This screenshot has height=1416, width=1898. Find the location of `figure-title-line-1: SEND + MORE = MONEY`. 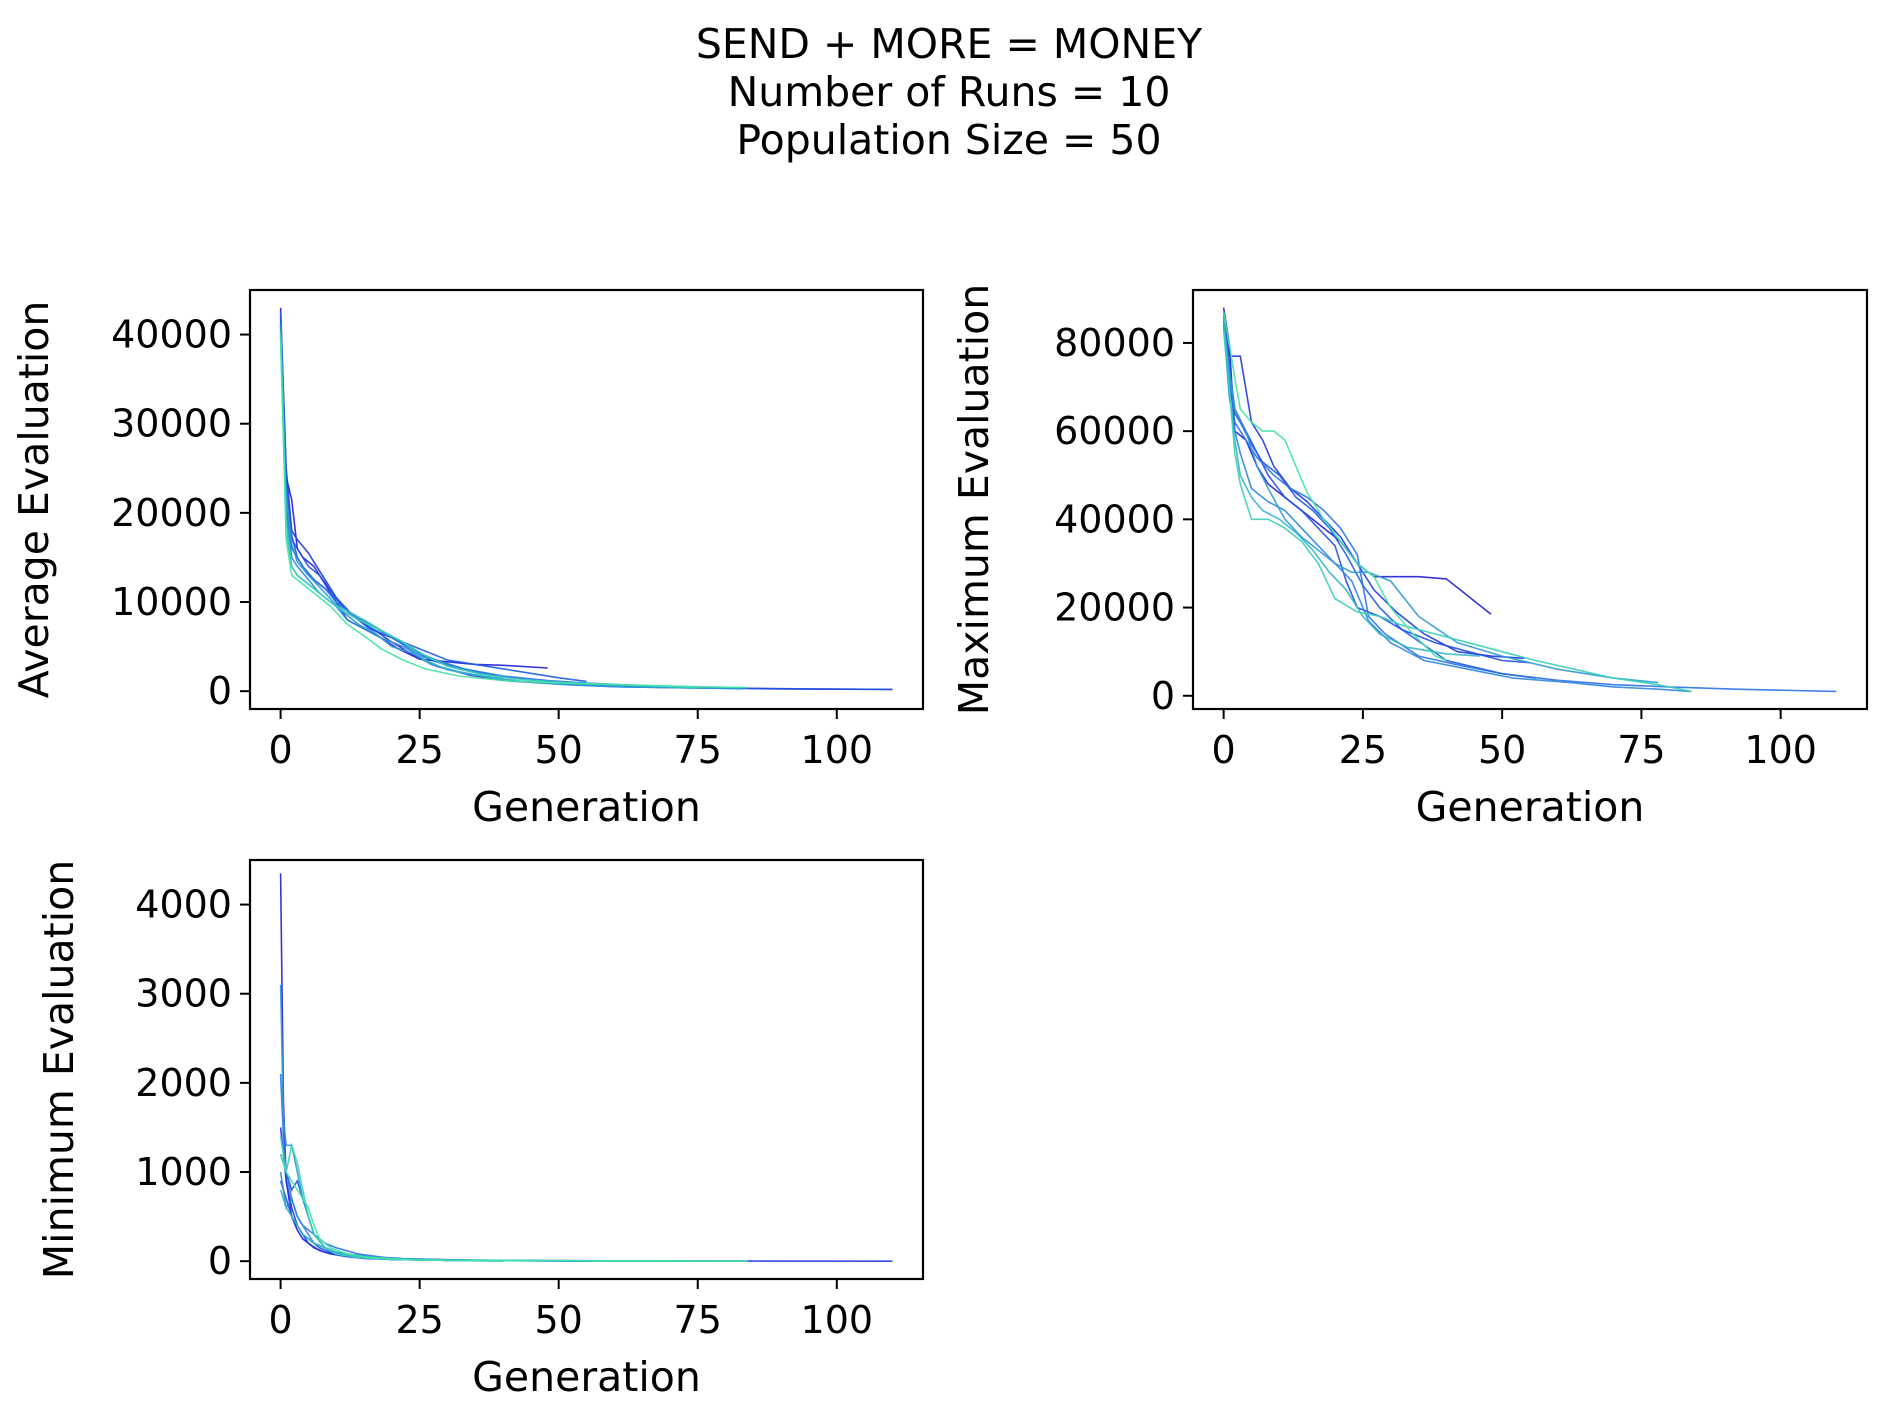

figure-title-line-1: SEND + MORE = MONEY is located at coordinates (949, 44).